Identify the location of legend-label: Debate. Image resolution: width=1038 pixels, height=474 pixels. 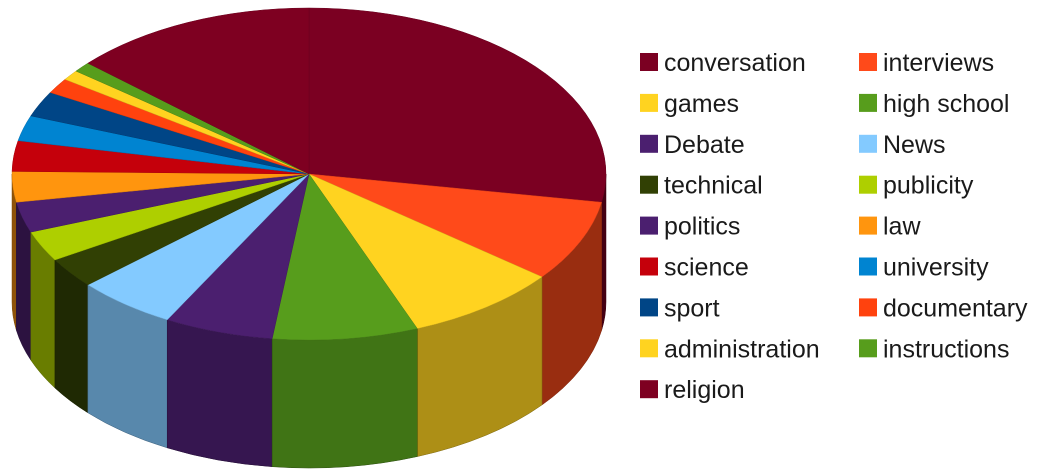
(704, 145).